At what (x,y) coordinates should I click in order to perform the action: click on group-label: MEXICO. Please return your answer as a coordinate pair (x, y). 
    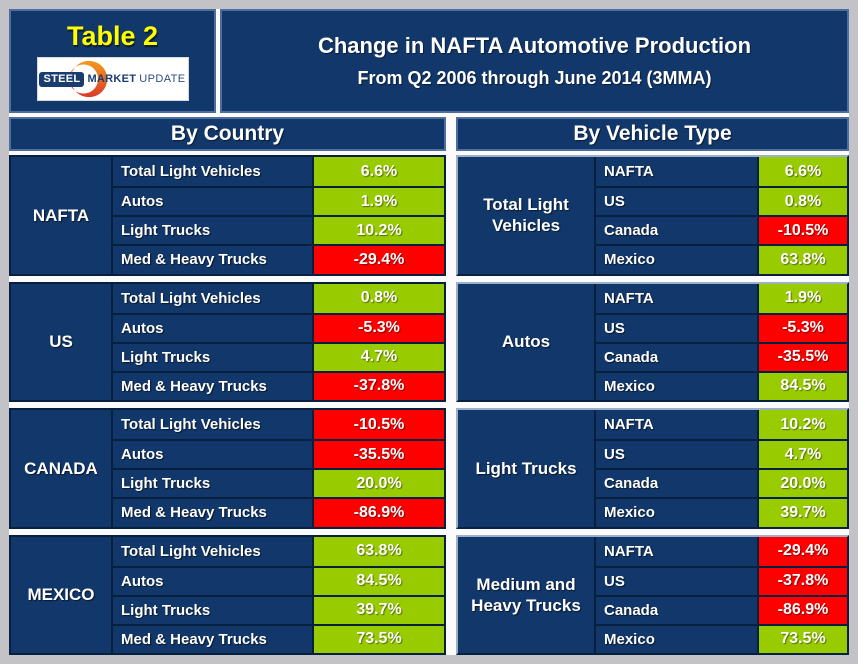
    Looking at the image, I should click on (62, 594).